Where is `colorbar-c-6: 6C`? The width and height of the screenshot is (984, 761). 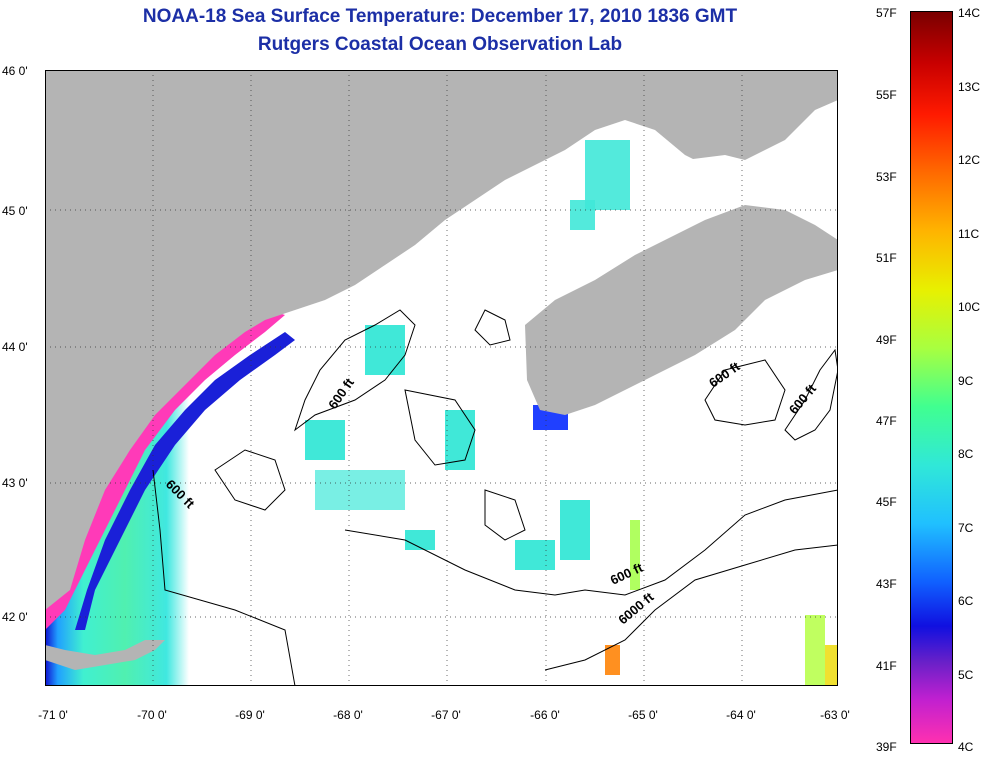
colorbar-c-6: 6C is located at coordinates (966, 601).